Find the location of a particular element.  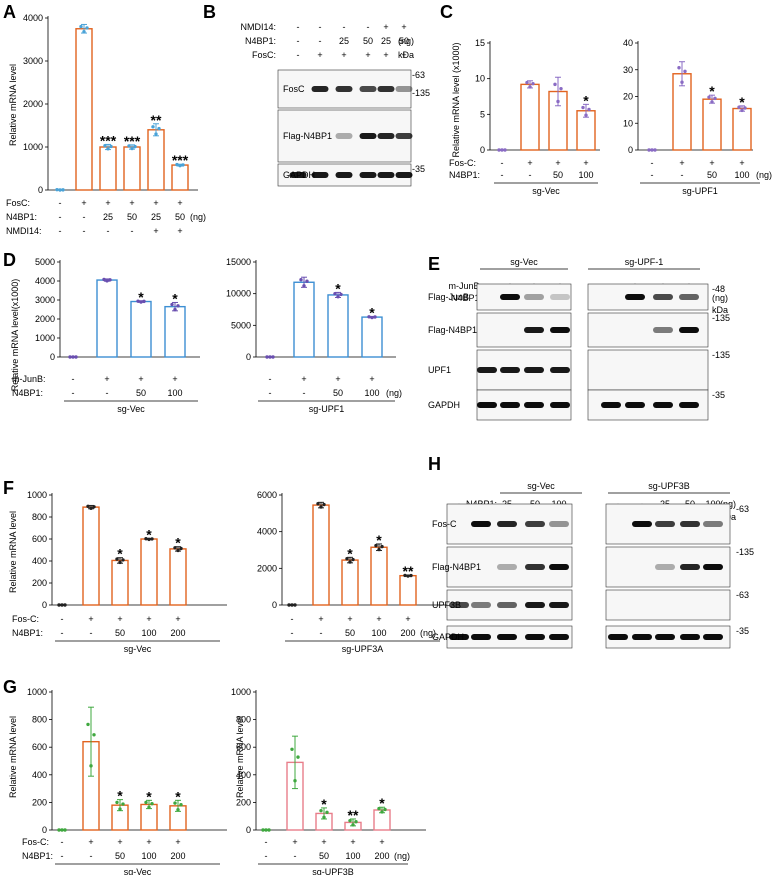

molecular-weight-marker: -63 is located at coordinates (418, 75).